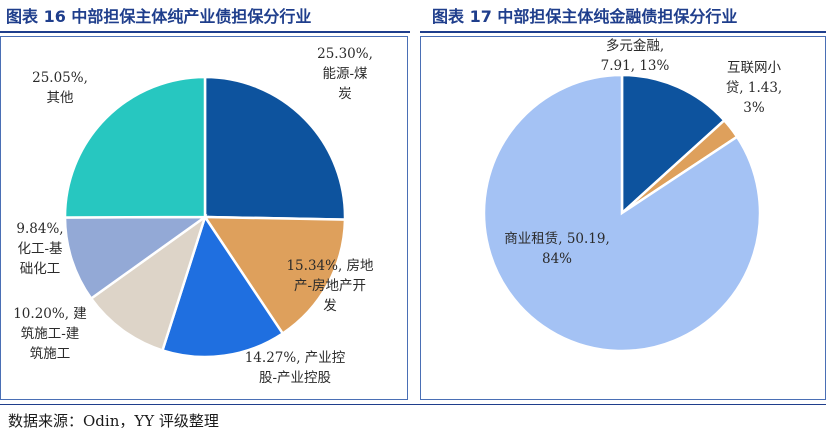 This screenshot has height=436, width=826. What do you see at coordinates (39, 229) in the screenshot?
I see `chart1-slice-5-label-line: 9.84%,` at bounding box center [39, 229].